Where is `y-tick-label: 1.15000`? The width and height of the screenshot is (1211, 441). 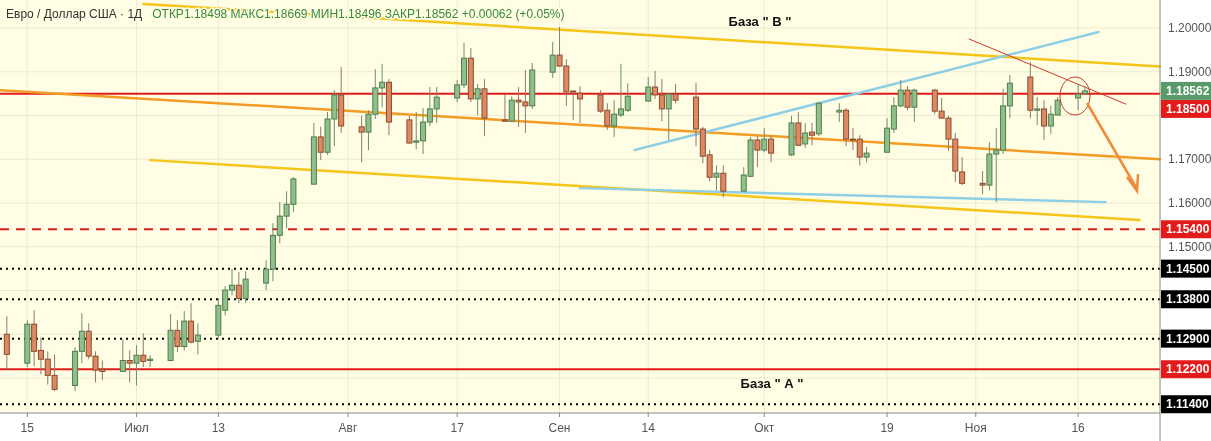 y-tick-label: 1.15000 is located at coordinates (1189, 246).